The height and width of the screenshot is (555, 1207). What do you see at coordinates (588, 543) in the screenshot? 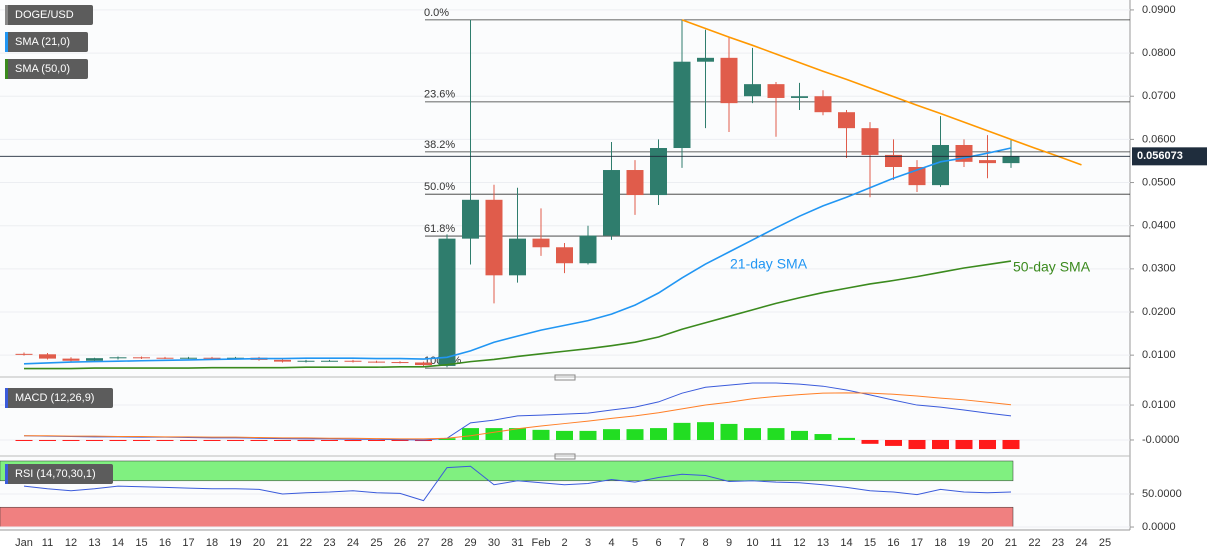
I see `x-tick-label: 3` at bounding box center [588, 543].